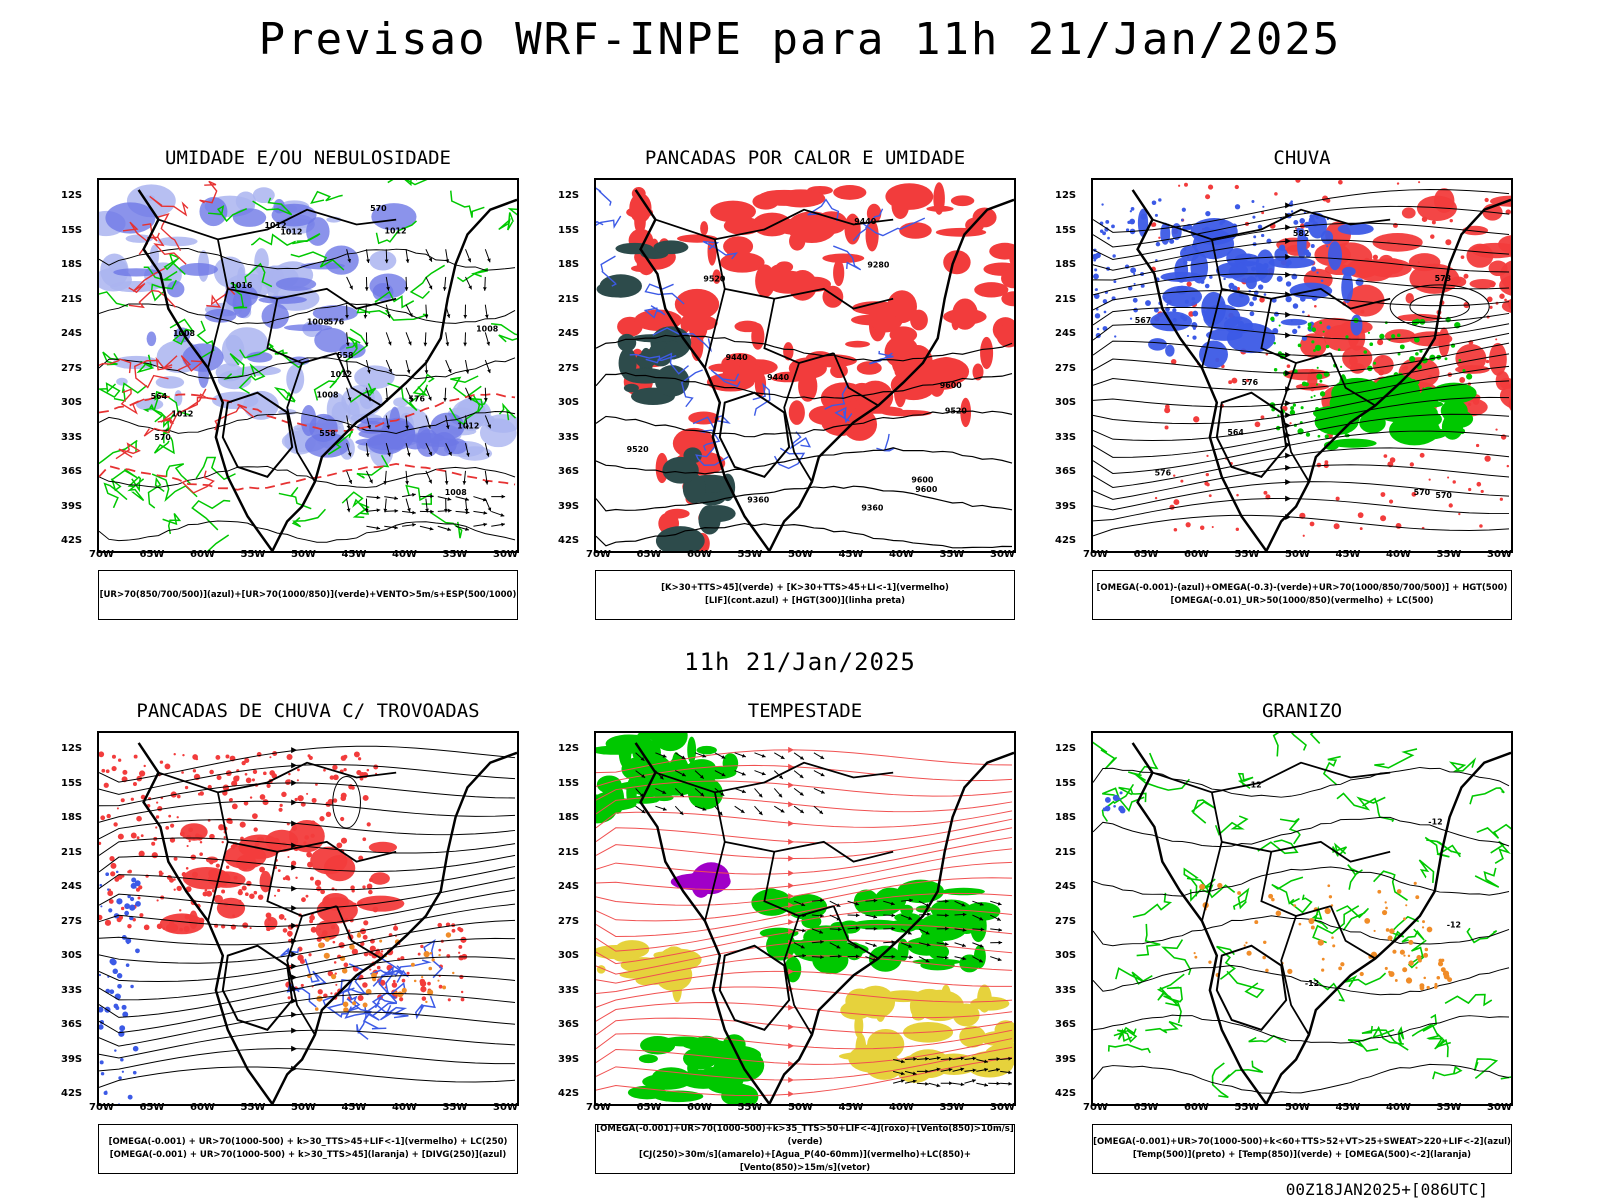 The width and height of the screenshot is (1600, 1200). What do you see at coordinates (257, 434) in the screenshot?
I see `uruguay-border` at bounding box center [257, 434].